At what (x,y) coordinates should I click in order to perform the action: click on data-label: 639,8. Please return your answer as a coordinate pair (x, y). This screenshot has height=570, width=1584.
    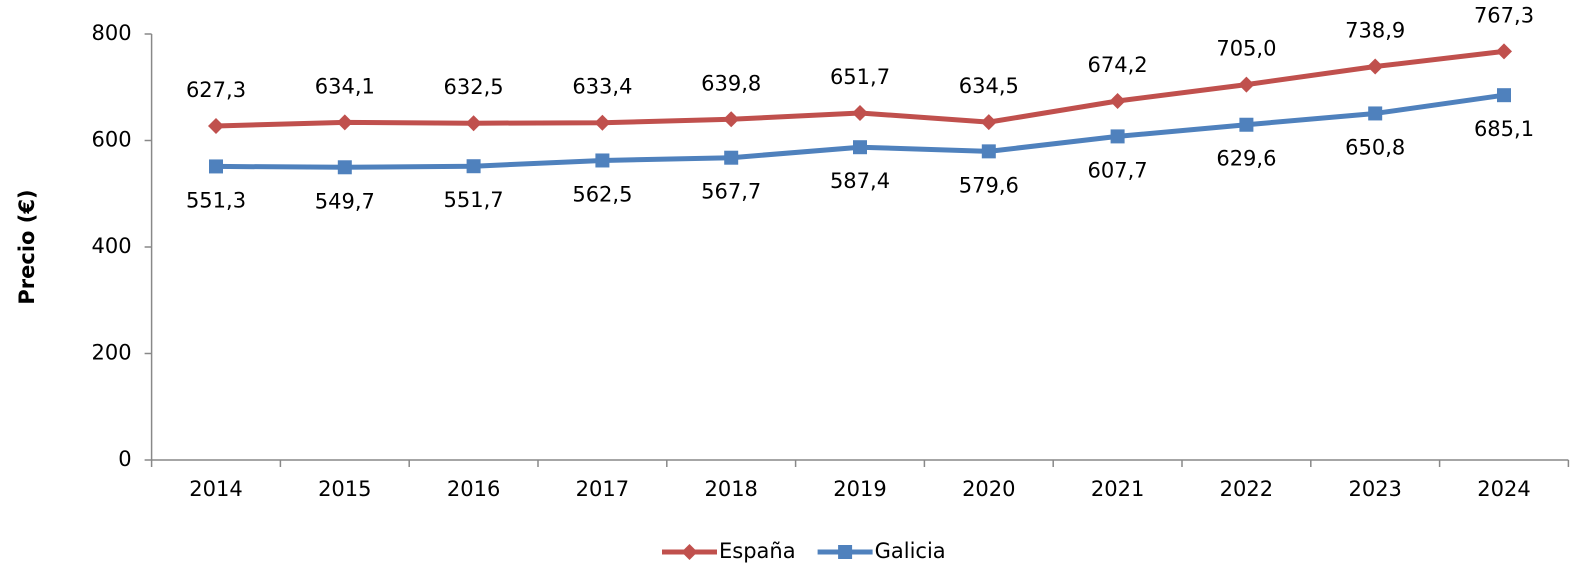
    Looking at the image, I should click on (731, 83).